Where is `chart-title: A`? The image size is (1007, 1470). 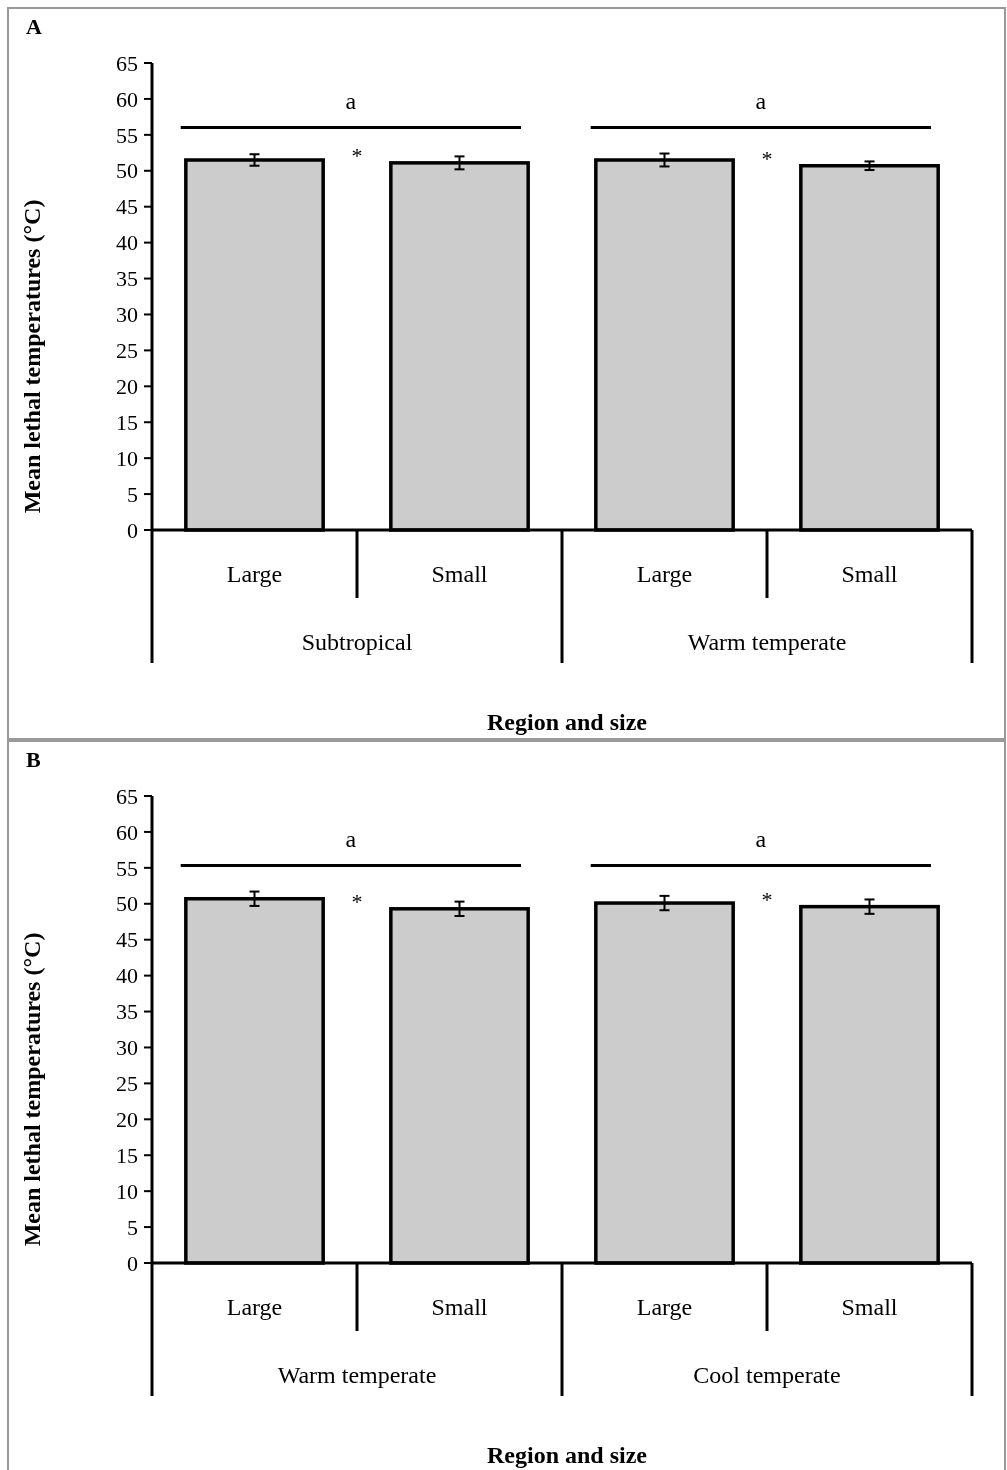 chart-title: A is located at coordinates (34, 26).